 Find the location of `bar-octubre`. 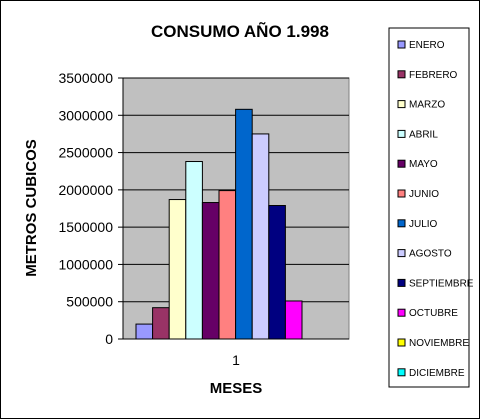

bar-octubre is located at coordinates (293, 320).